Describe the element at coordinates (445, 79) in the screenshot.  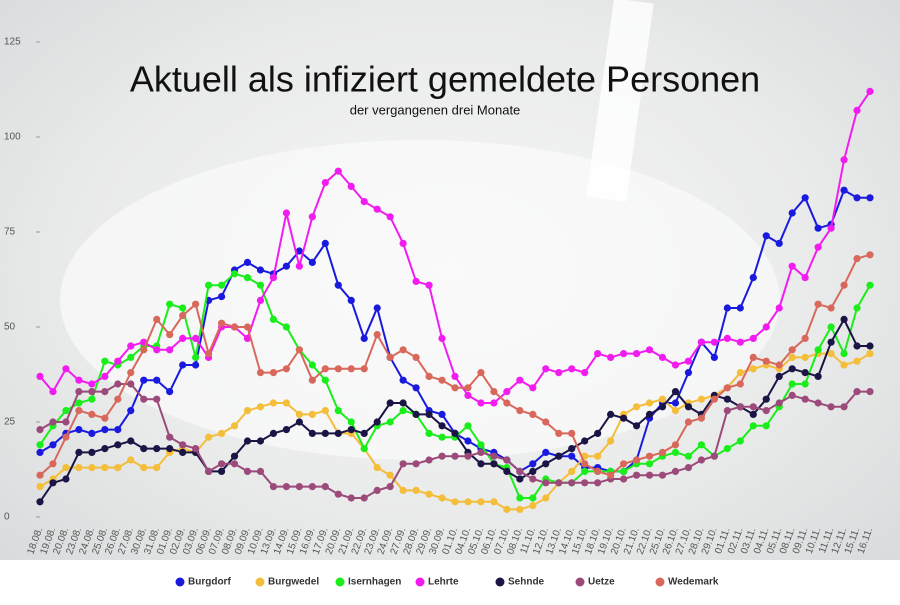
I see `chart-title: Aktuell als infiziert gemeldete Personen` at that location.